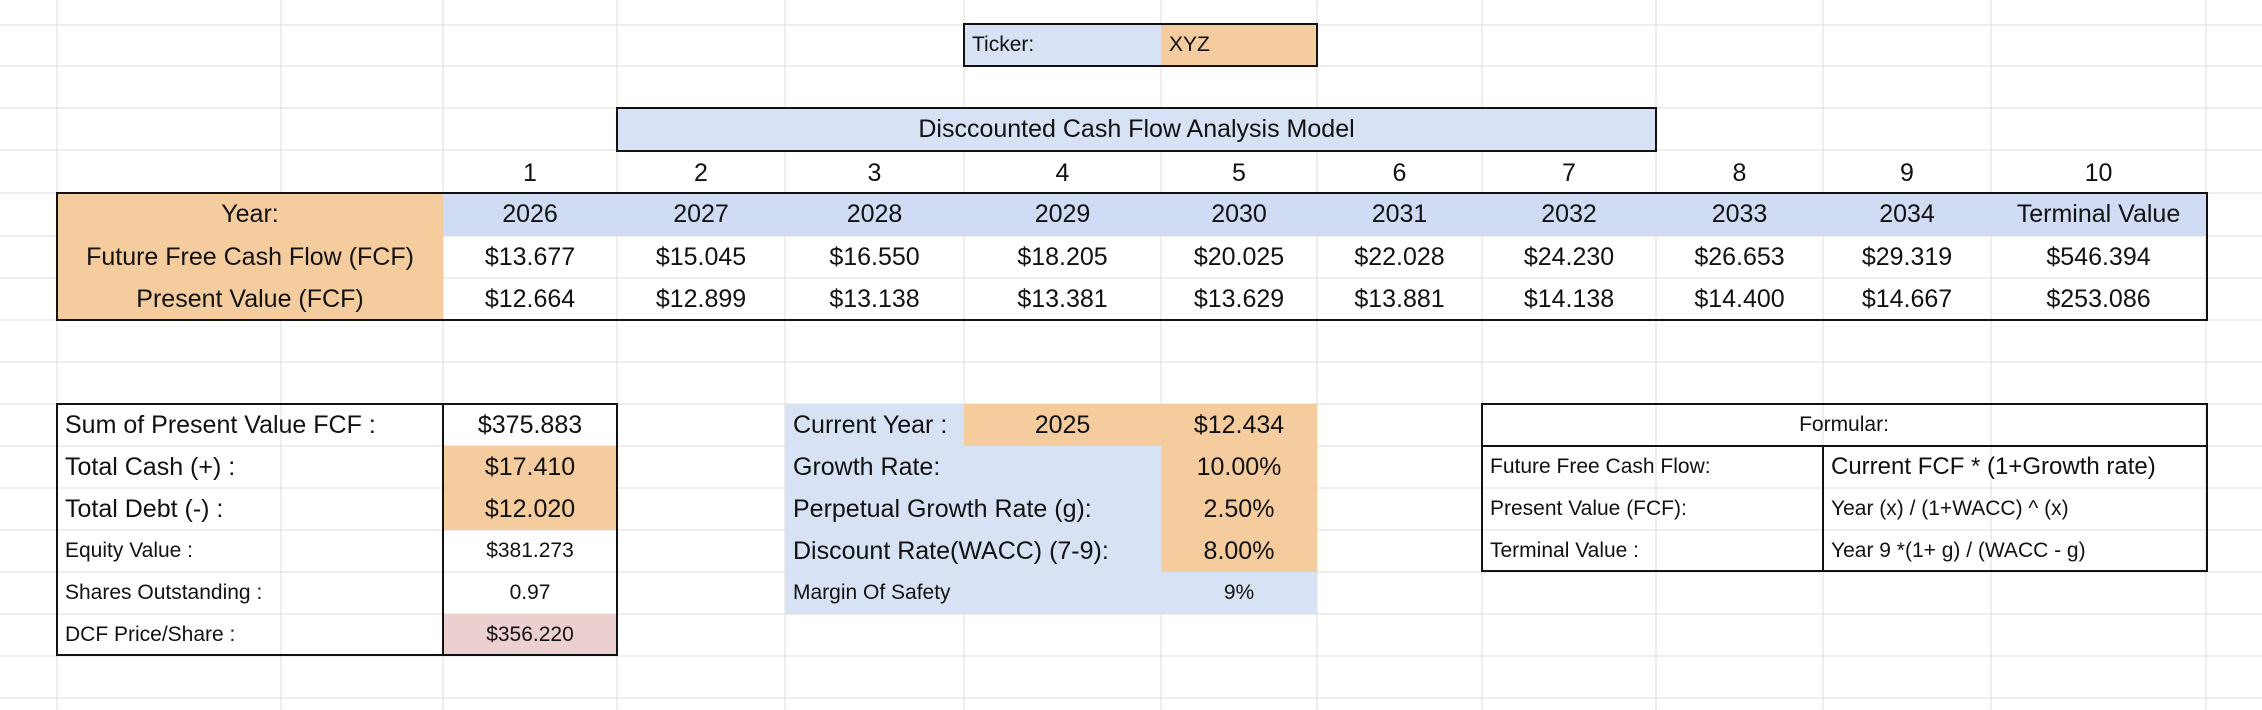 The height and width of the screenshot is (710, 2262). I want to click on formula-text: Year 9 *(1+ g) / (WACC - g), so click(1958, 550).